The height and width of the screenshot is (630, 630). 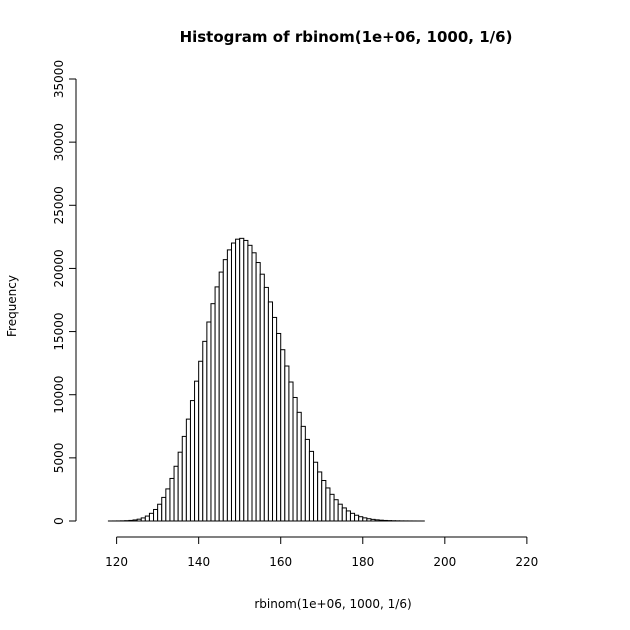 I want to click on y-tick-label: 25000, so click(x=59, y=205).